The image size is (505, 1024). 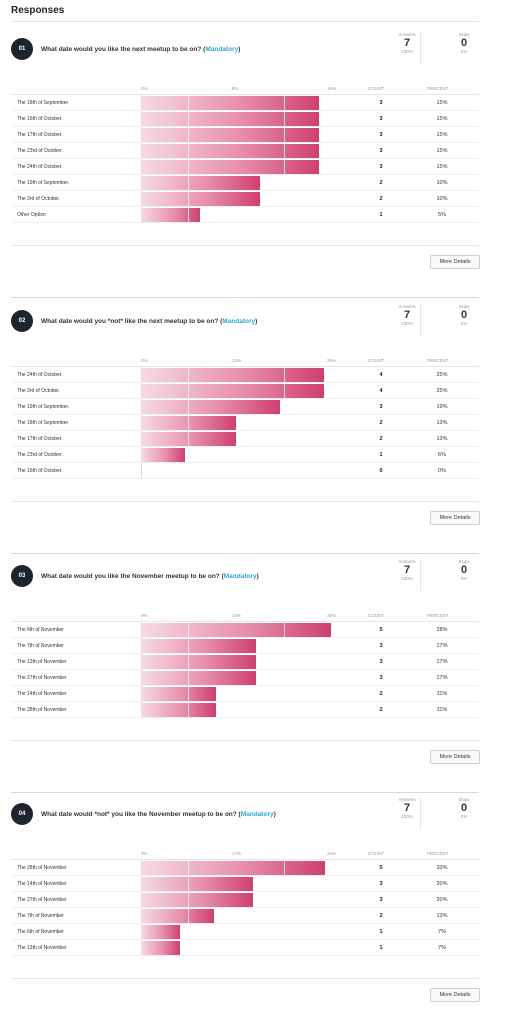 What do you see at coordinates (42, 948) in the screenshot?
I see `response-option-label: The 13th of November` at bounding box center [42, 948].